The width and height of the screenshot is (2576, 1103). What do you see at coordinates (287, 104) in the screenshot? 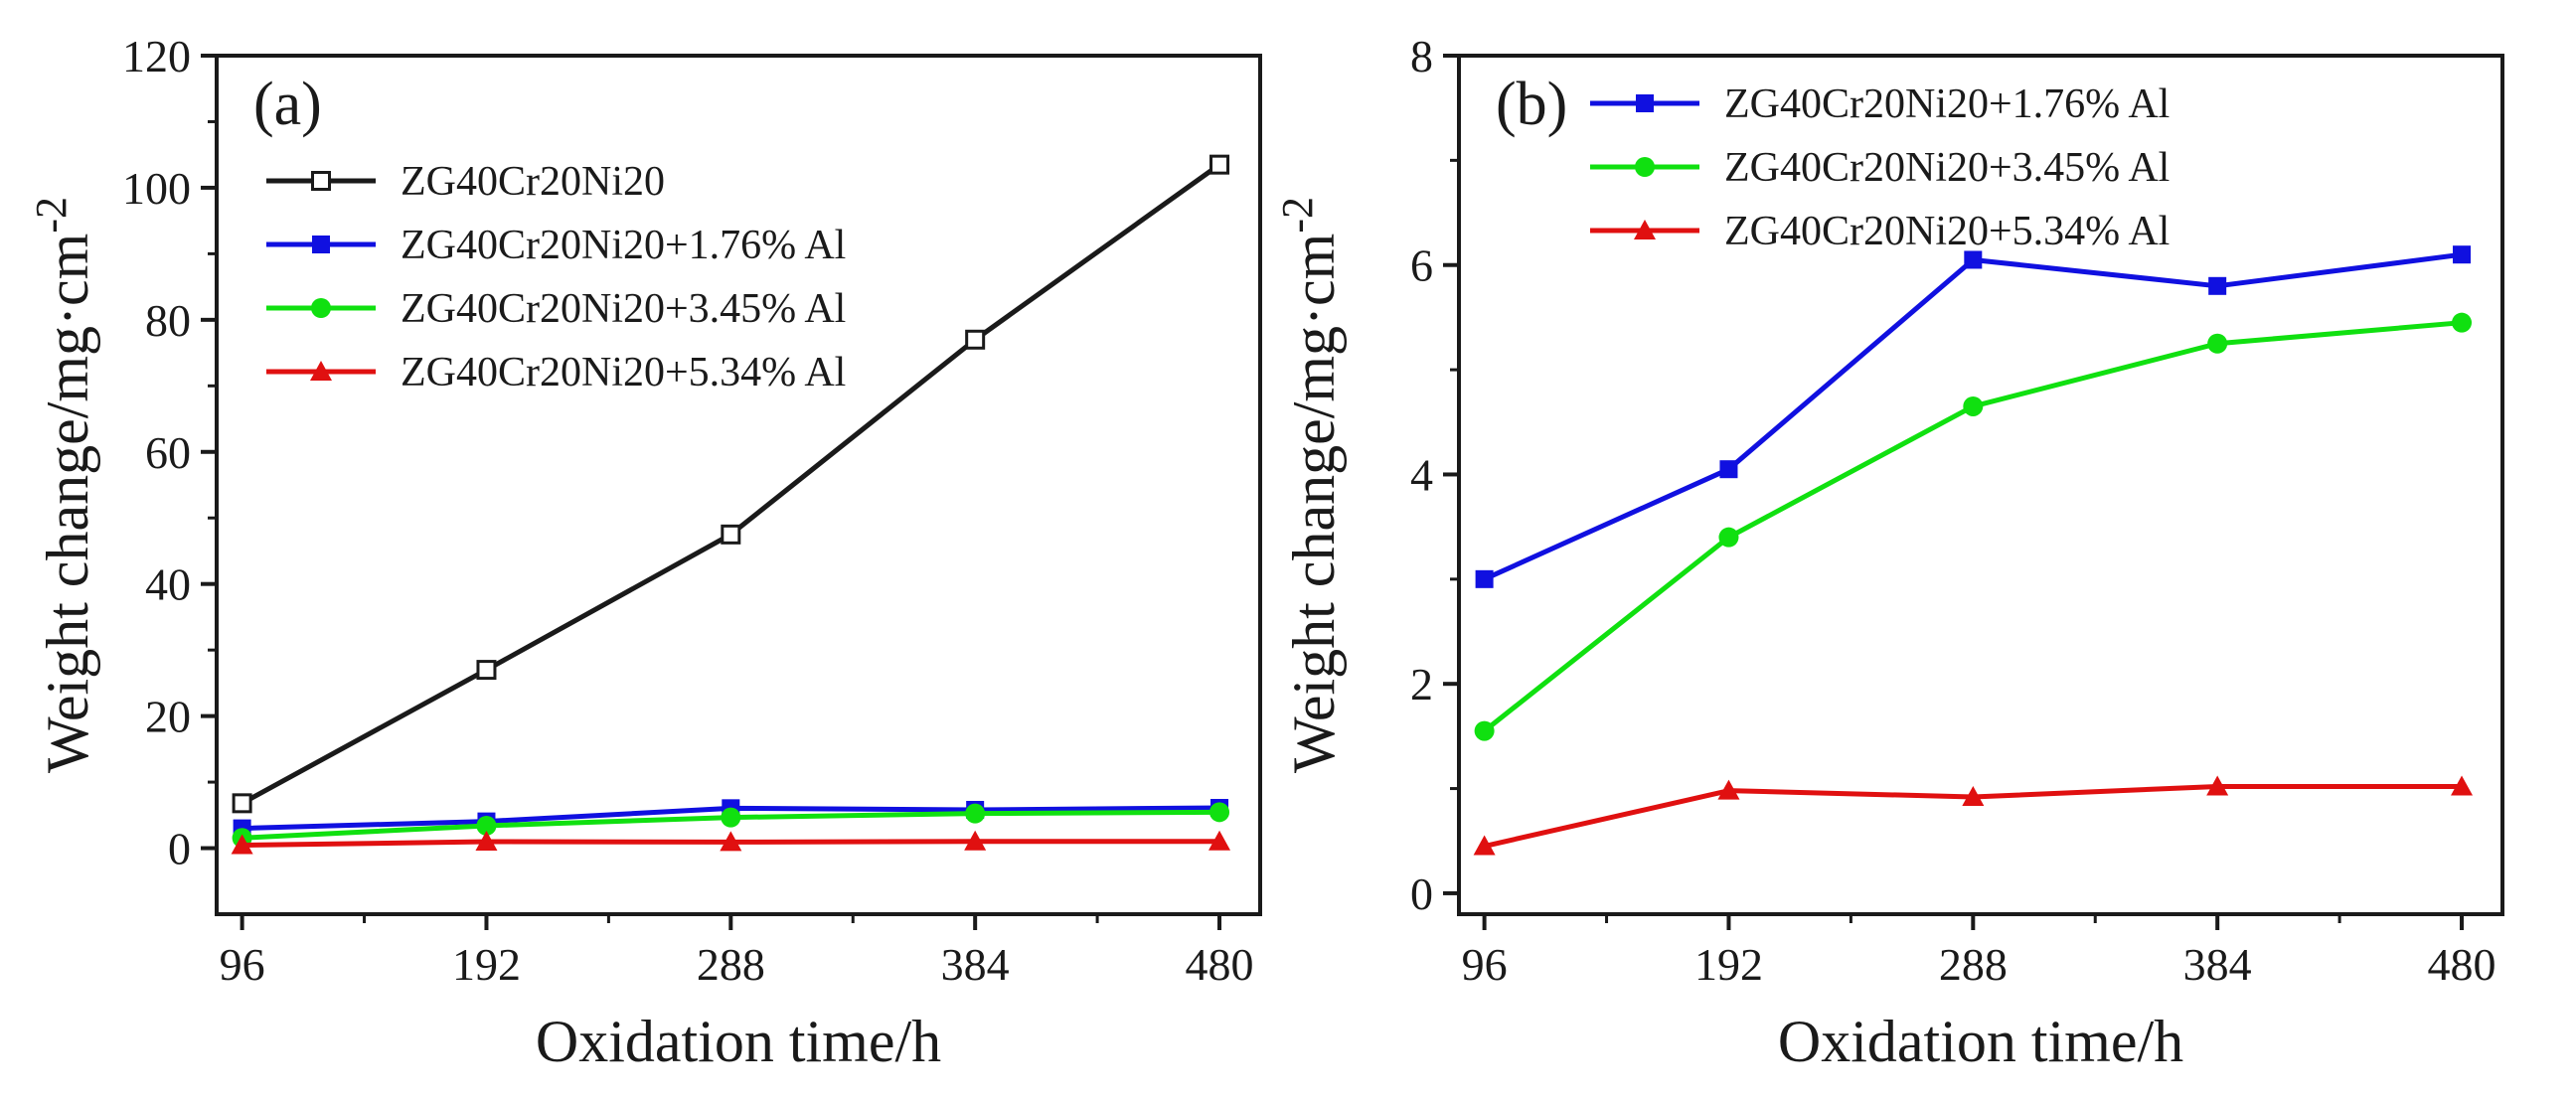
I see `panel-label-a: (a)` at bounding box center [287, 104].